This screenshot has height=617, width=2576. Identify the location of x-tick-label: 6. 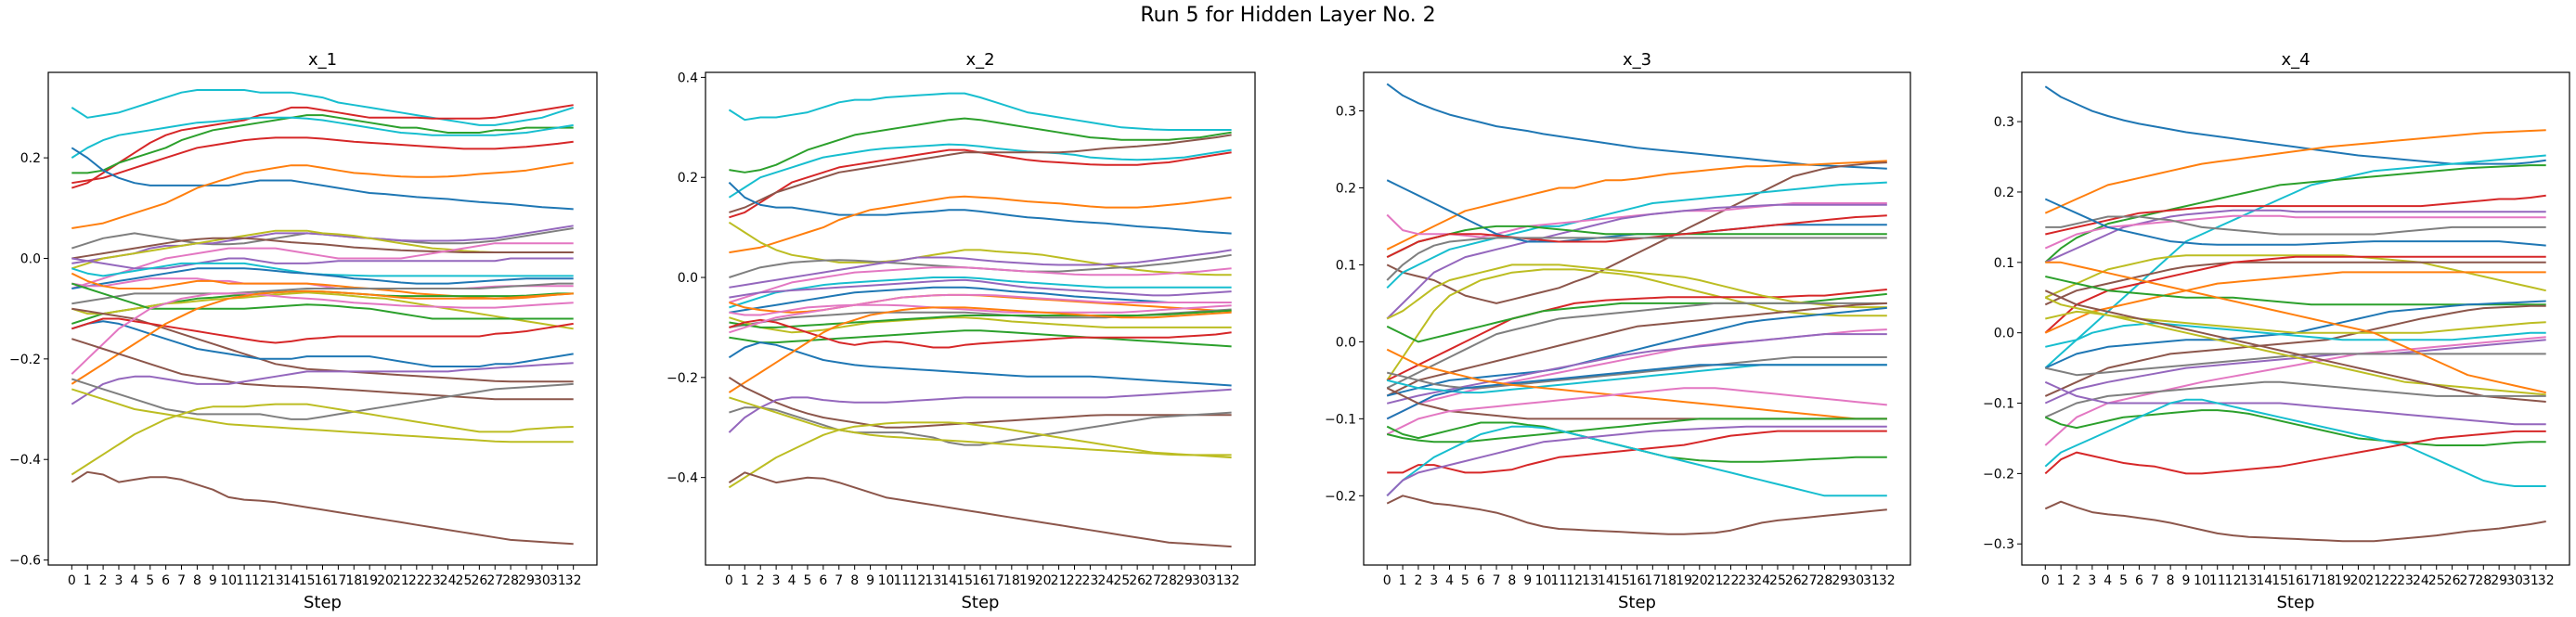
(1481, 580).